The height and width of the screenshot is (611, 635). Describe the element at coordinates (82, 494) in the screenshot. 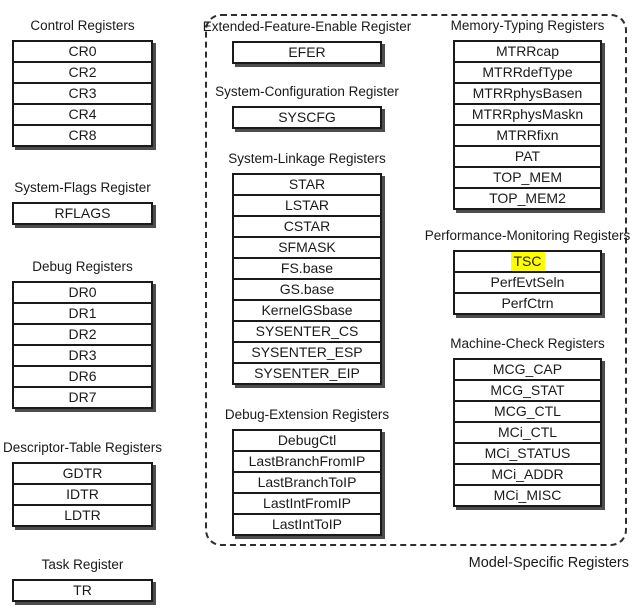

I see `register-label: IDTR` at that location.